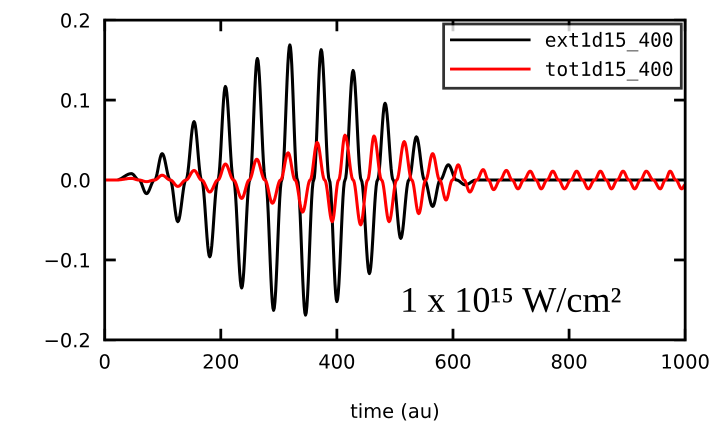 This screenshot has width=722, height=438. I want to click on x-axis-title: time (au), so click(394, 411).